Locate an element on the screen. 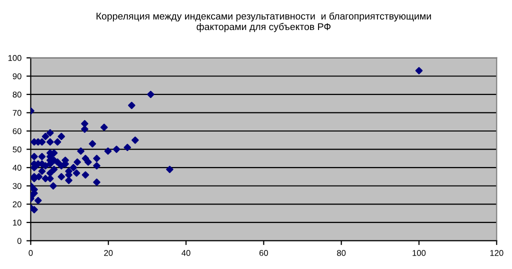  y-tick-label: 60 is located at coordinates (17, 131).